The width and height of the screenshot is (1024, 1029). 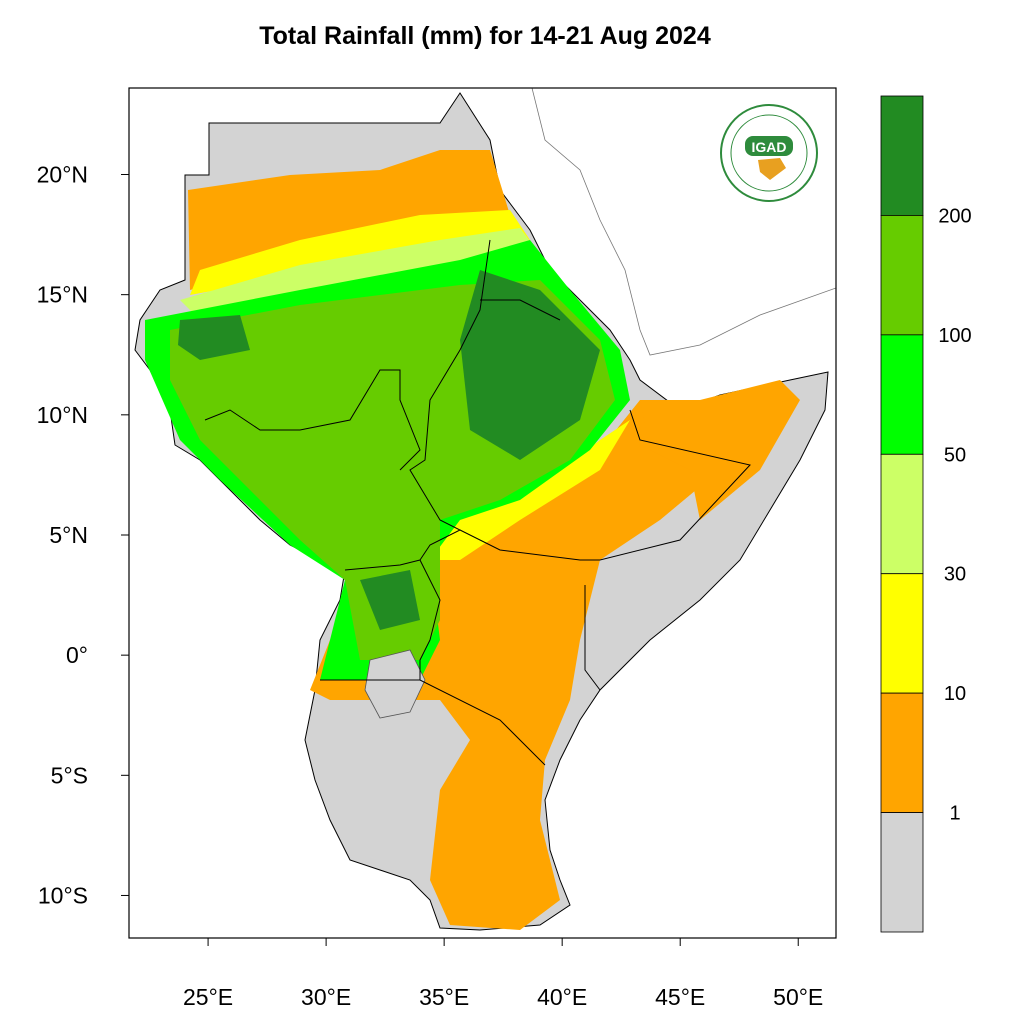 What do you see at coordinates (208, 997) in the screenshot?
I see `x-tick-label: 25°E` at bounding box center [208, 997].